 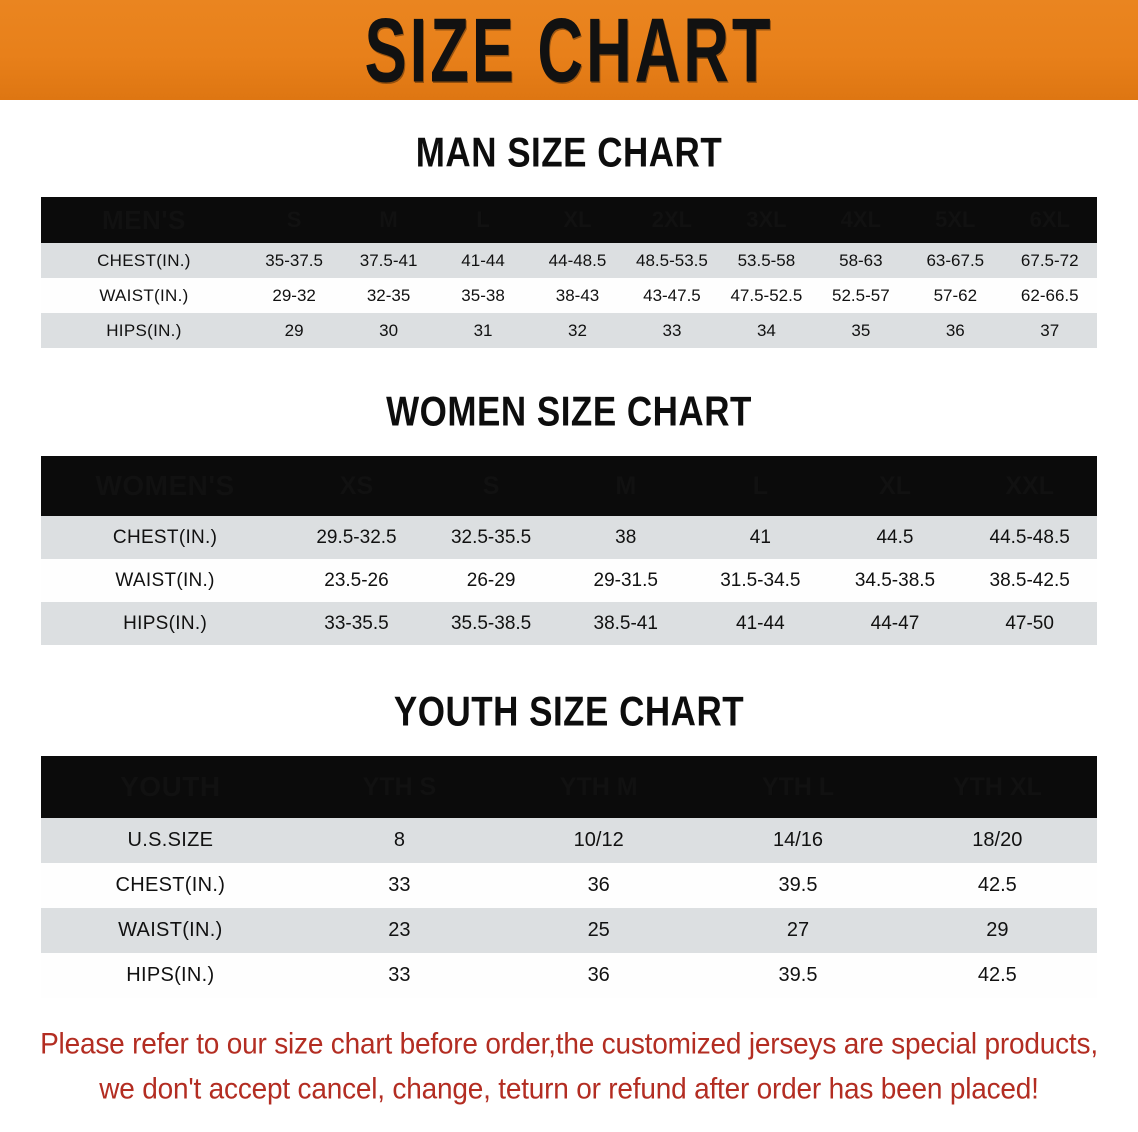 What do you see at coordinates (577, 295) in the screenshot?
I see `table-cell: 38-43` at bounding box center [577, 295].